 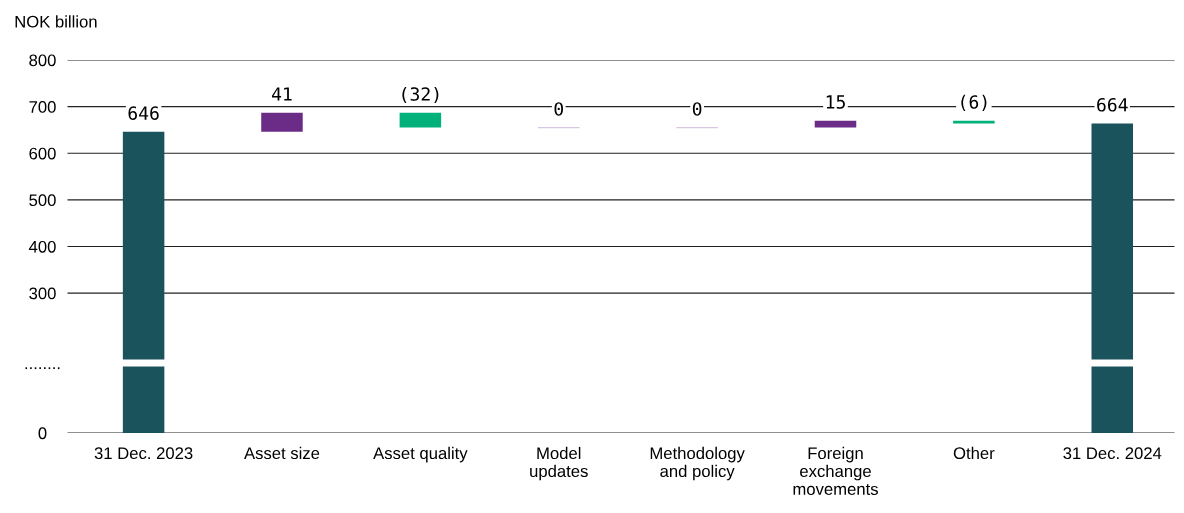 What do you see at coordinates (42, 200) in the screenshot?
I see `y-tick-label: 500` at bounding box center [42, 200].